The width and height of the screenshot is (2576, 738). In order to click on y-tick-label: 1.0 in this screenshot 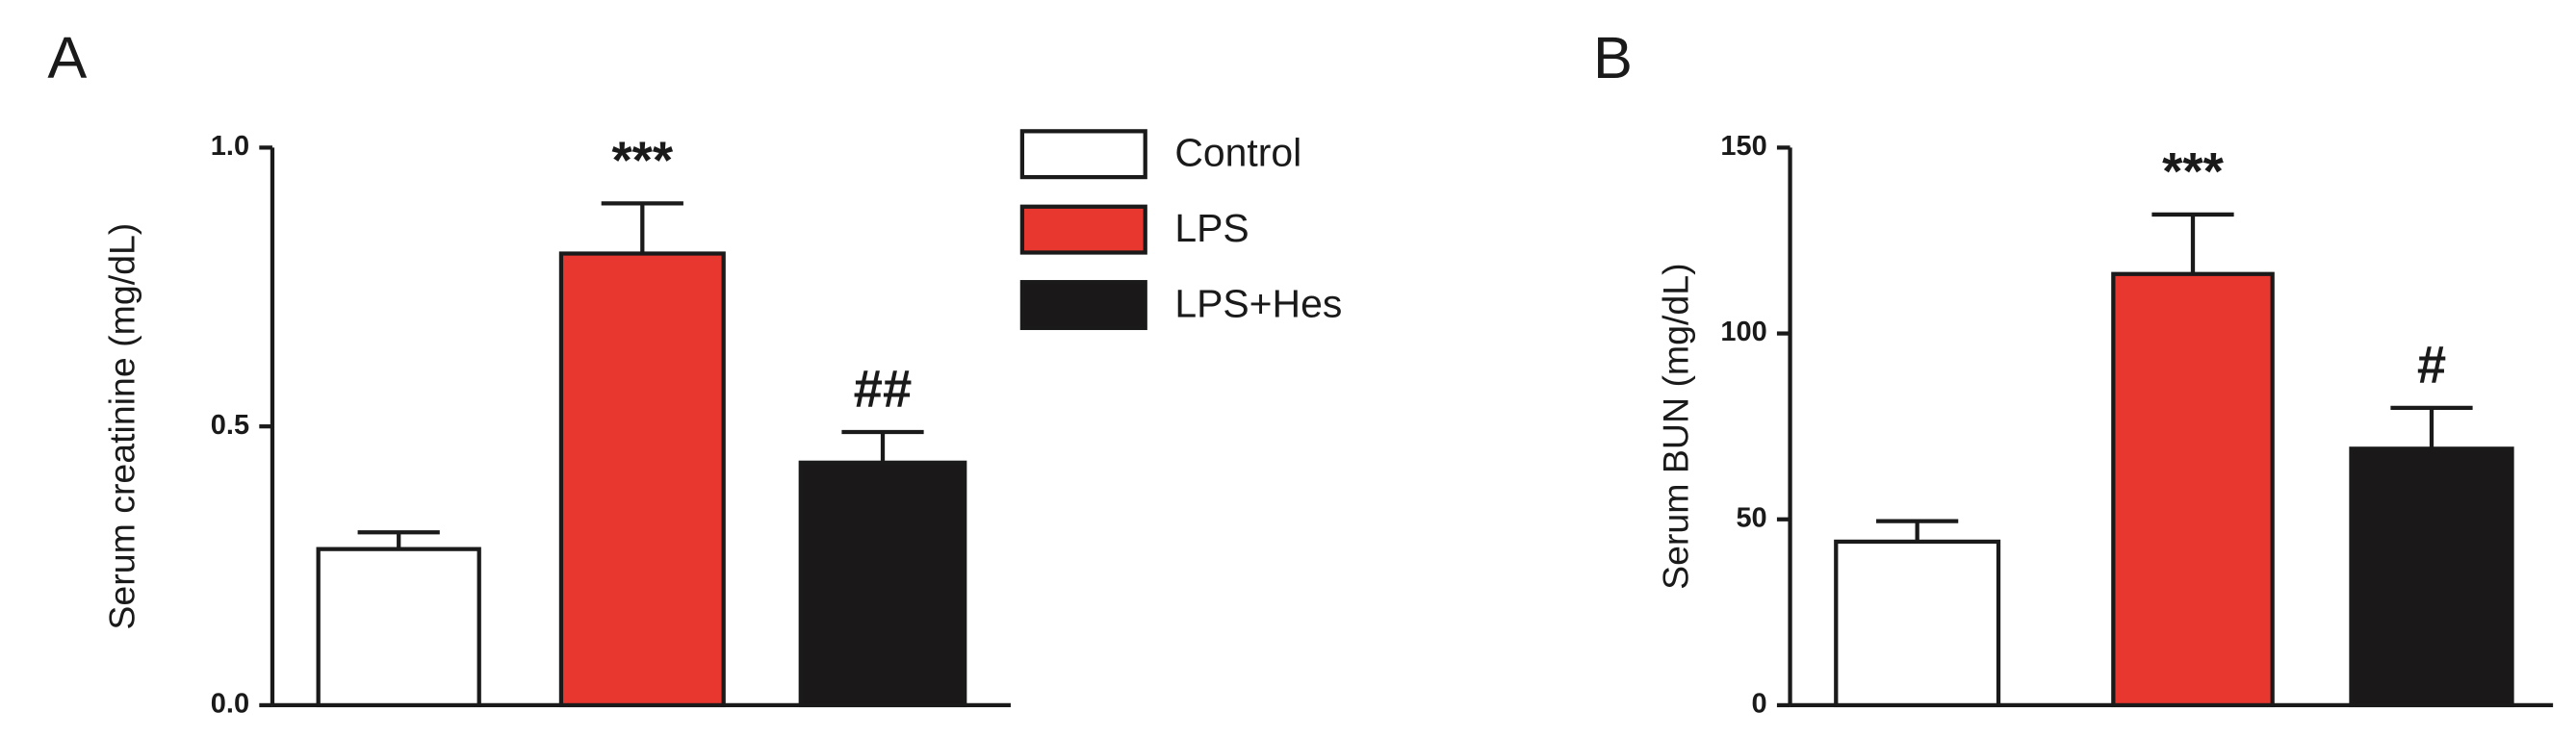, I will do `click(230, 146)`.